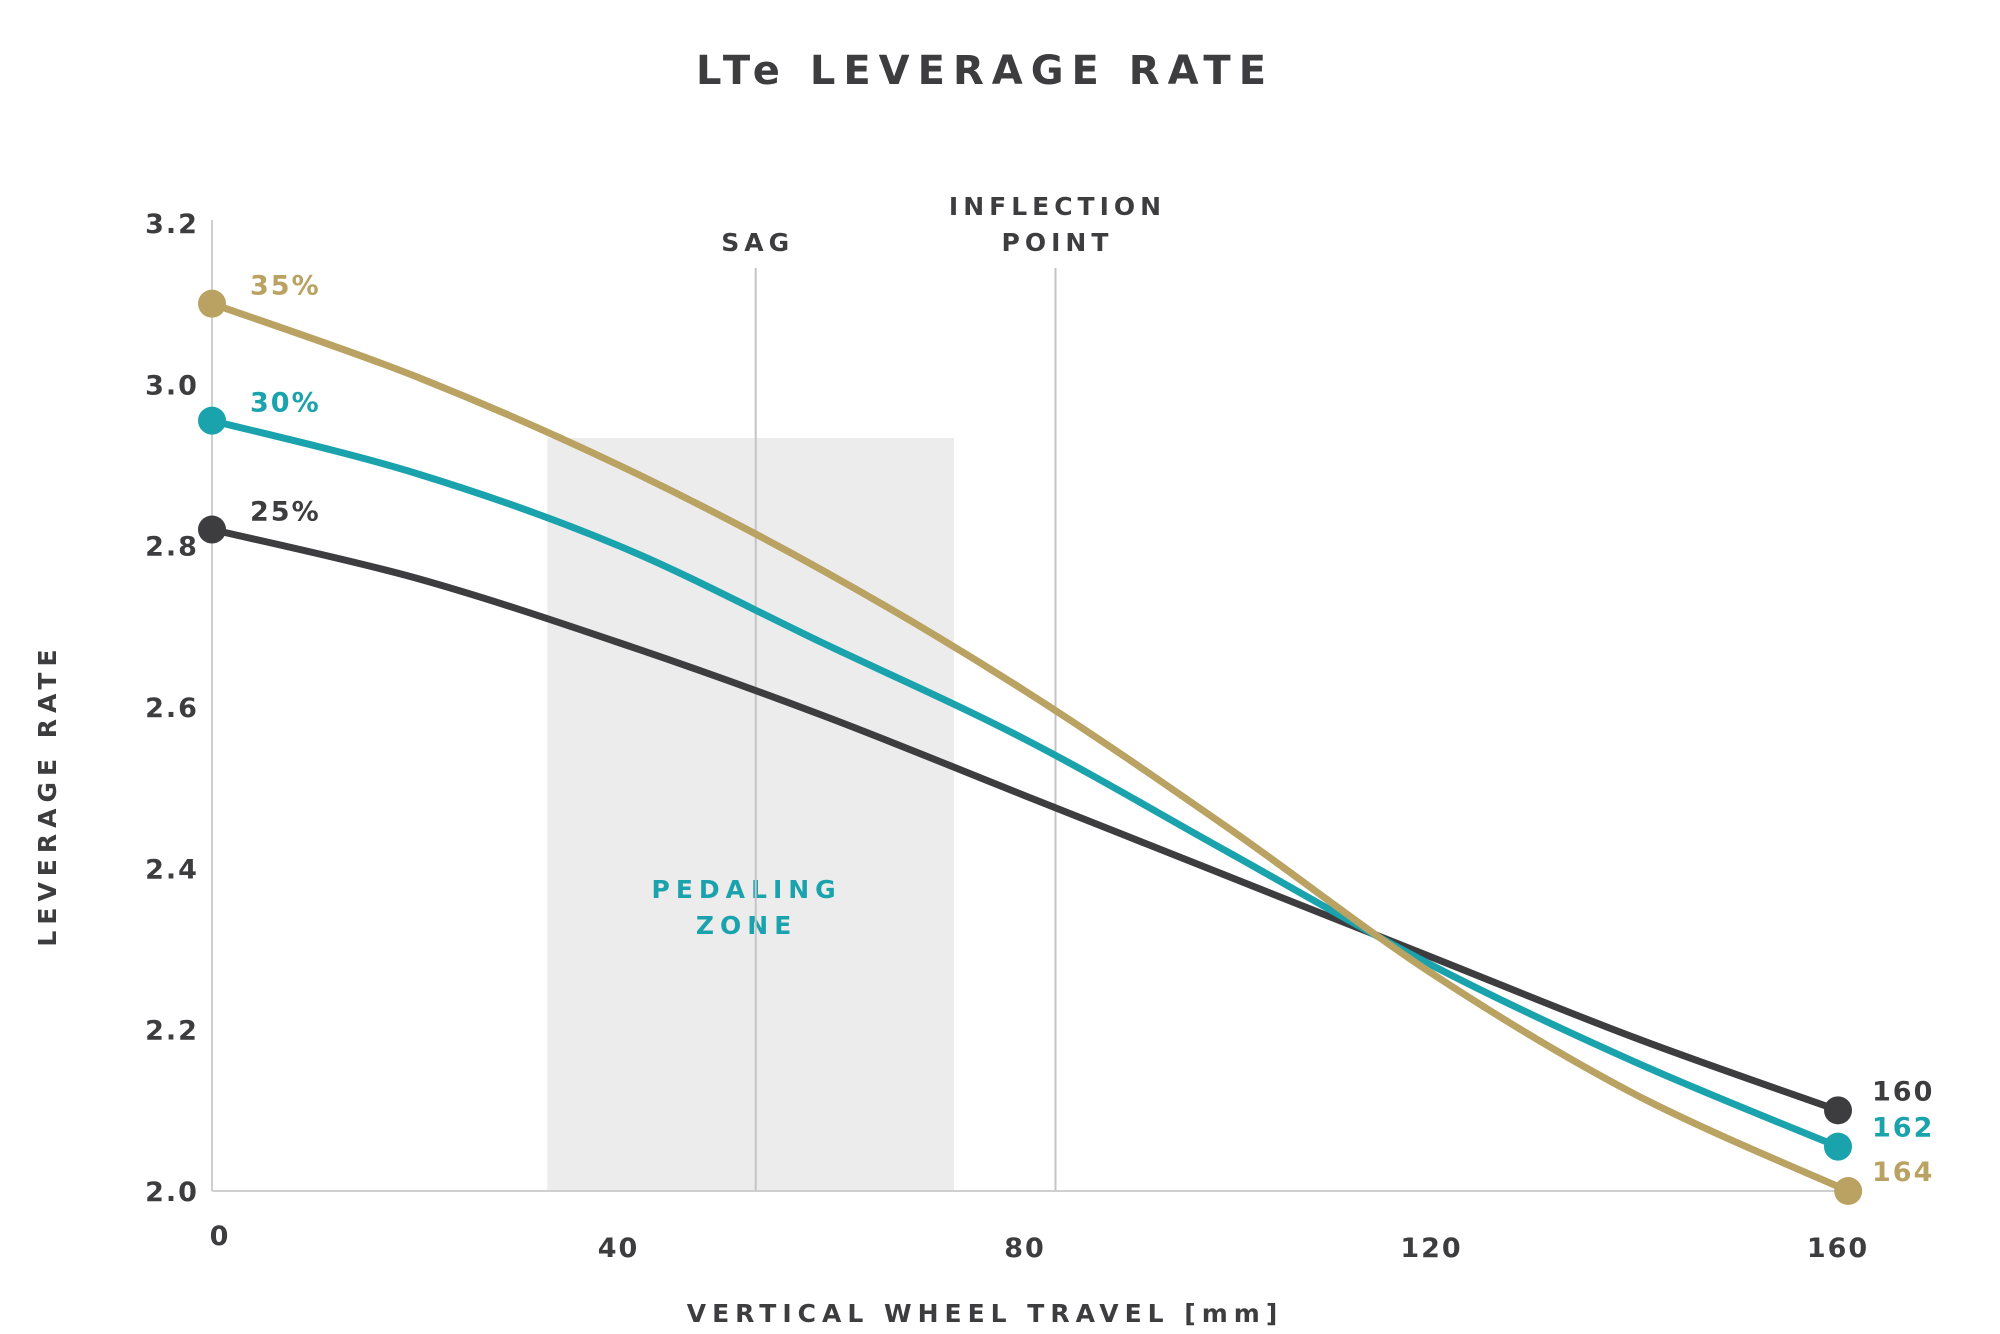  Describe the element at coordinates (212, 529) in the screenshot. I see `series-start-point-25pct` at that location.